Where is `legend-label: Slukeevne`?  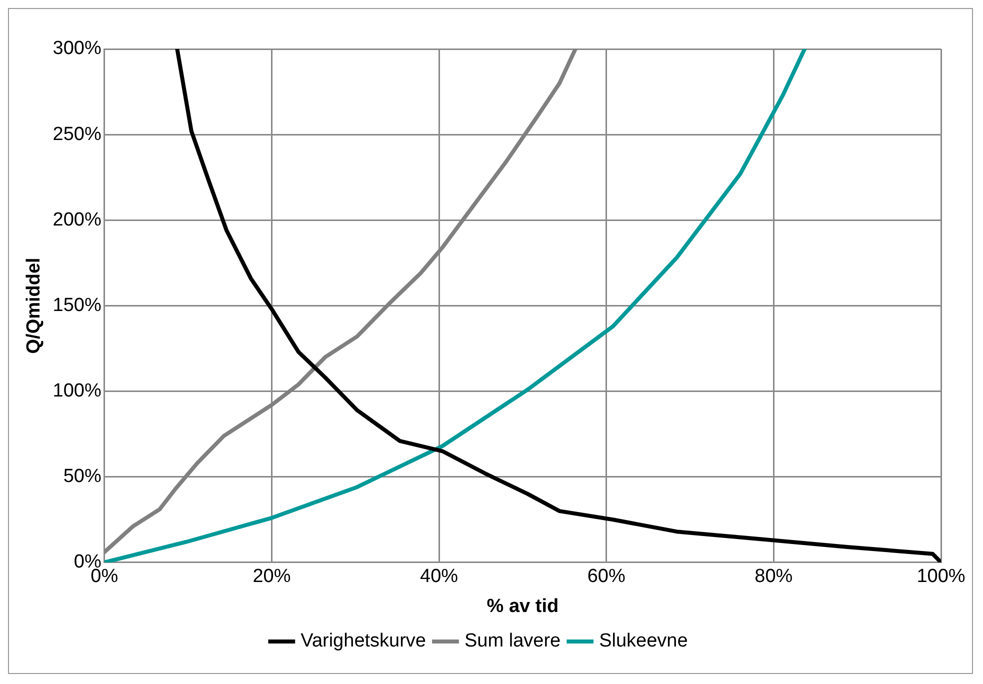 legend-label: Slukeevne is located at coordinates (643, 641).